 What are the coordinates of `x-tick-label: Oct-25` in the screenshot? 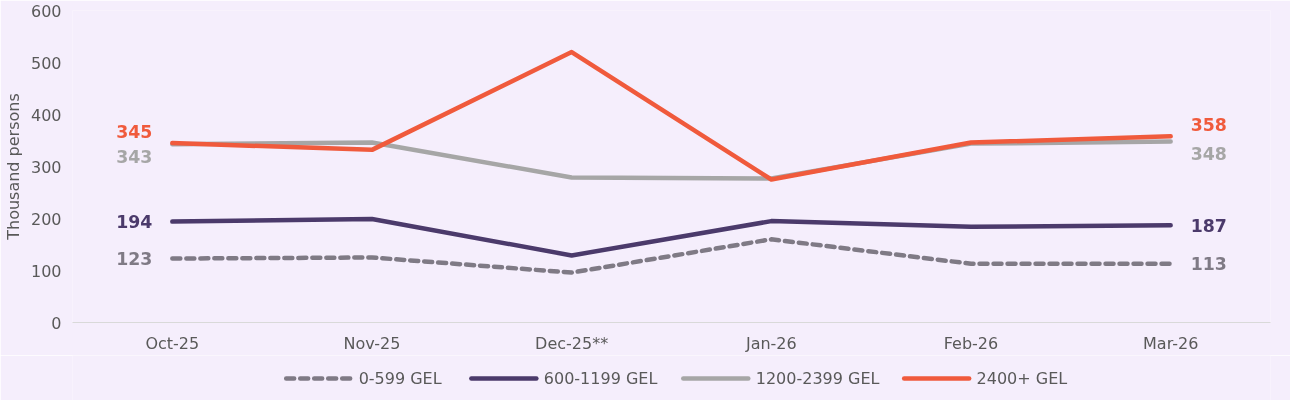 It's located at (172, 343).